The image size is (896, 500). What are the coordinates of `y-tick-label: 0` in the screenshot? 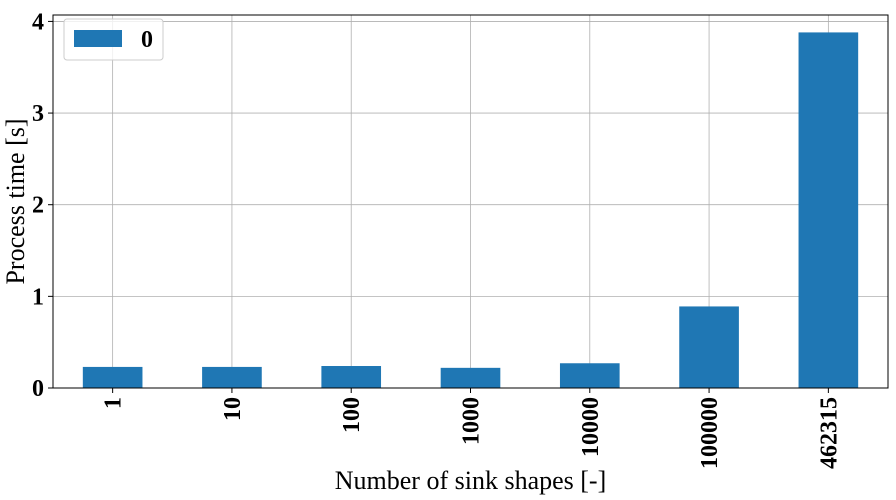 It's located at (38, 389).